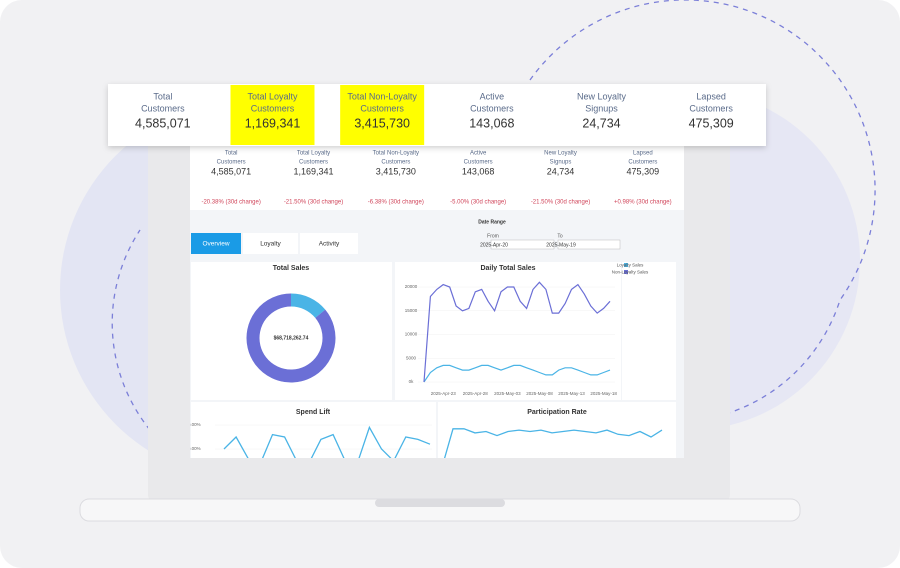 The width and height of the screenshot is (900, 568). Describe the element at coordinates (192, 424) in the screenshot. I see `y-tick-label: 20.00%` at that location.